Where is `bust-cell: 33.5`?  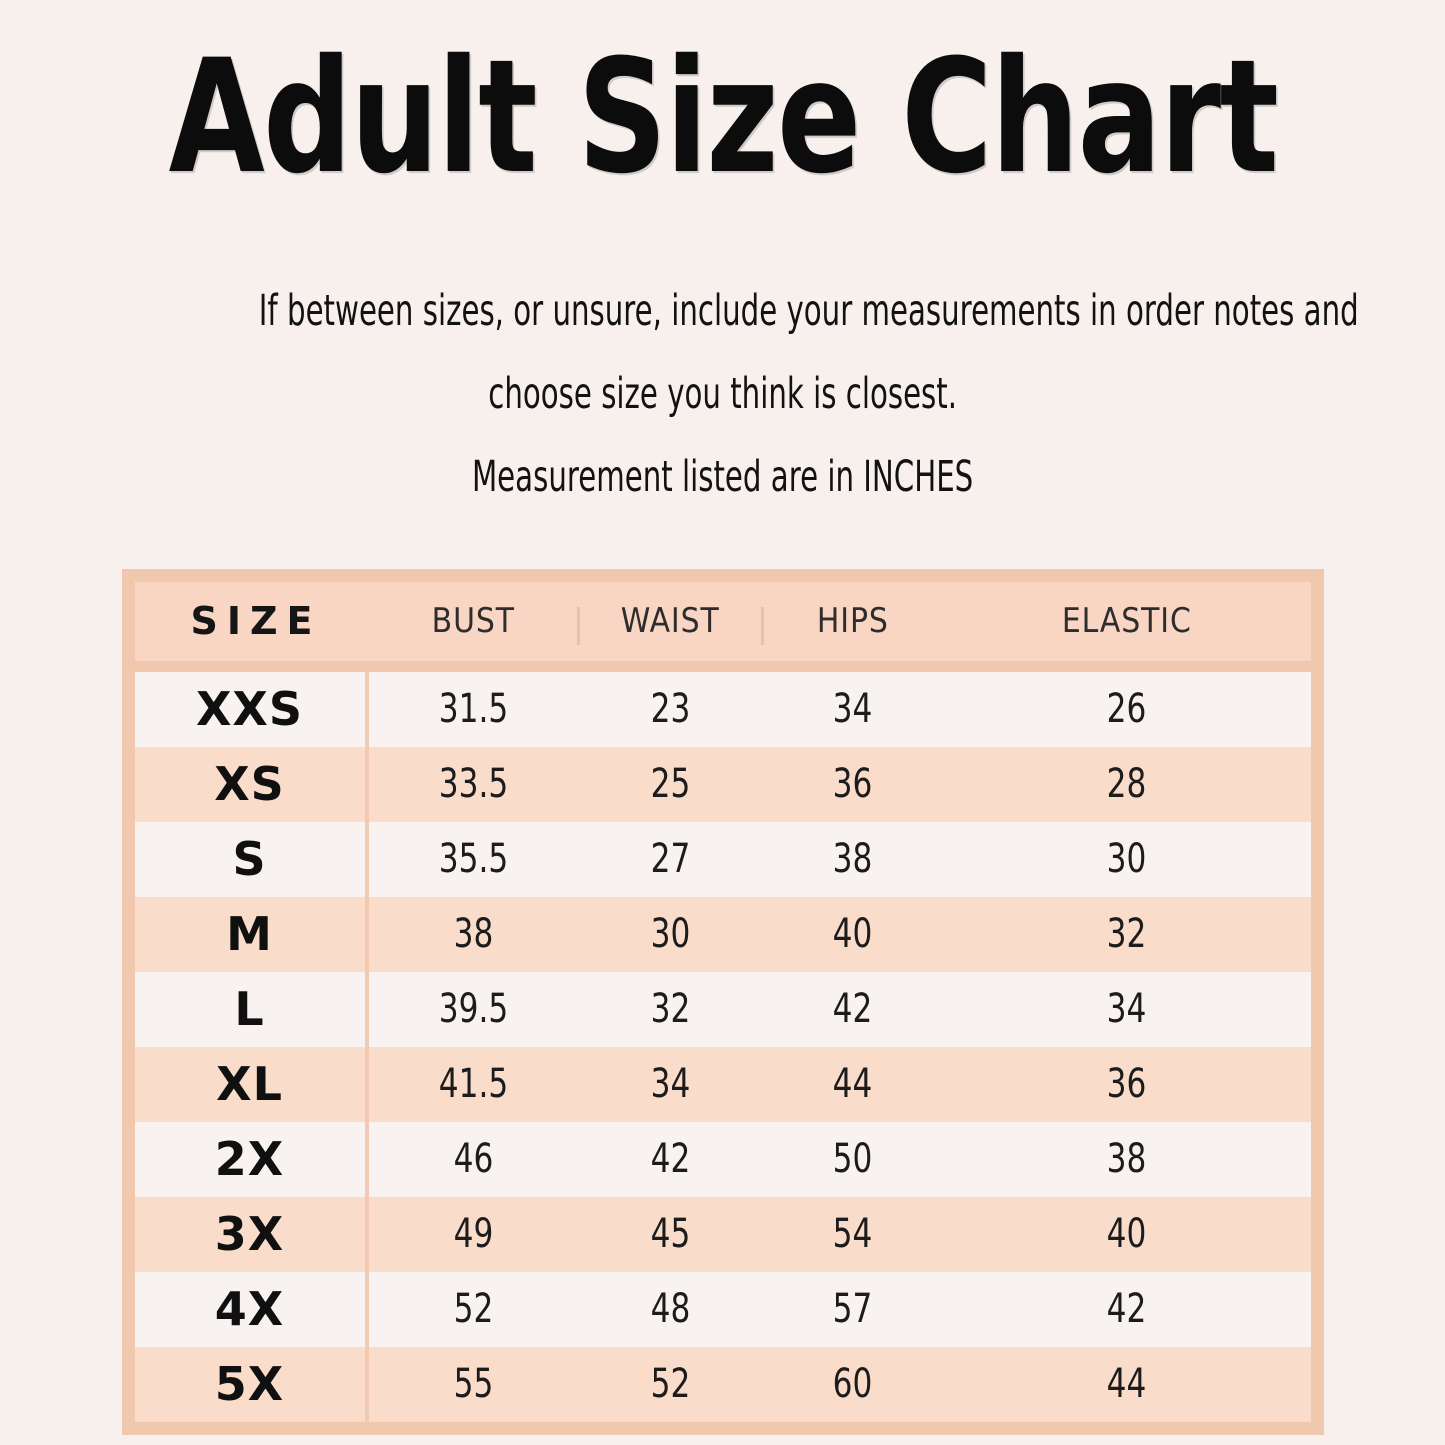
bust-cell: 33.5 is located at coordinates (473, 784).